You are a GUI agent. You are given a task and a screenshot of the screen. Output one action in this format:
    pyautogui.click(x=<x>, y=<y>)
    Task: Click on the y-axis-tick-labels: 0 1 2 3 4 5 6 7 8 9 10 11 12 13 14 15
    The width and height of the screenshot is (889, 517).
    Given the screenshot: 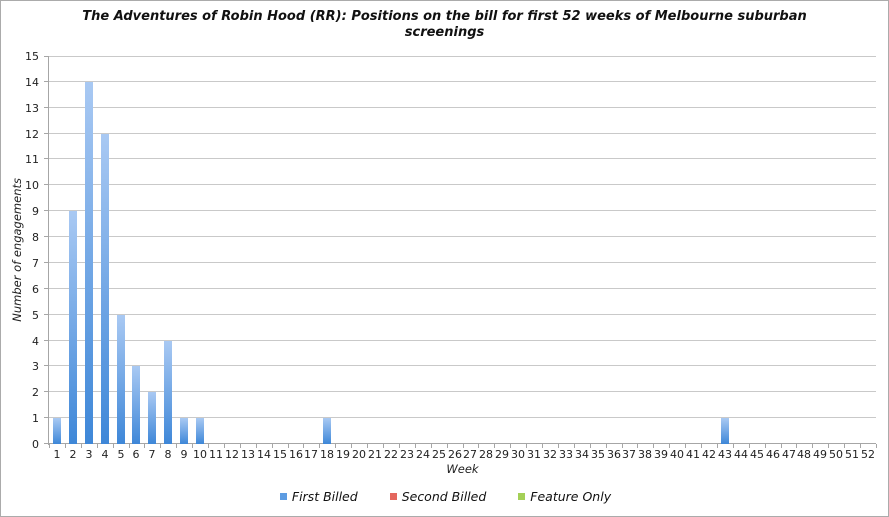 What is the action you would take?
    pyautogui.click(x=22, y=250)
    